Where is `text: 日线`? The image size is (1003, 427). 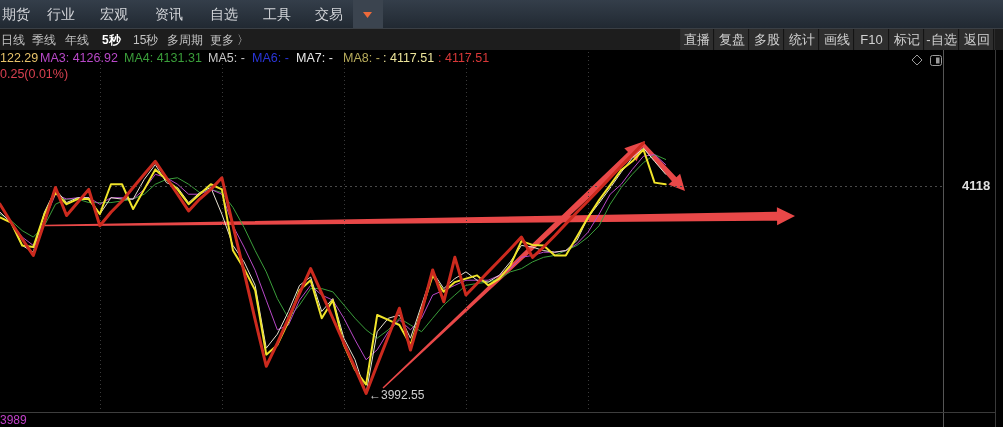
text: 日线 is located at coordinates (13, 39).